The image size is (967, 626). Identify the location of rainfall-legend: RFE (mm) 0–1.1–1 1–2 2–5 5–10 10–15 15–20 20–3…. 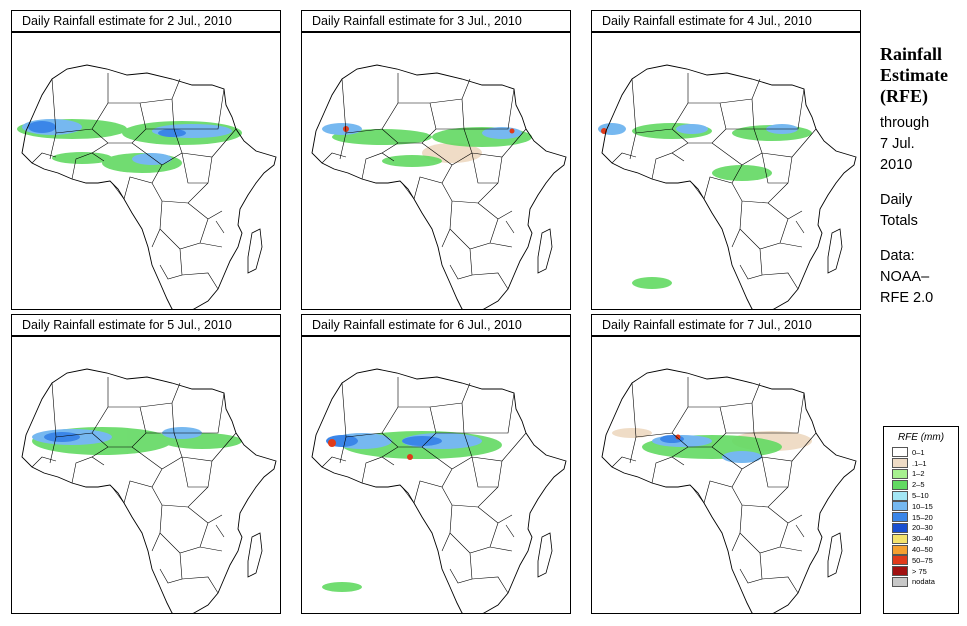
(921, 520).